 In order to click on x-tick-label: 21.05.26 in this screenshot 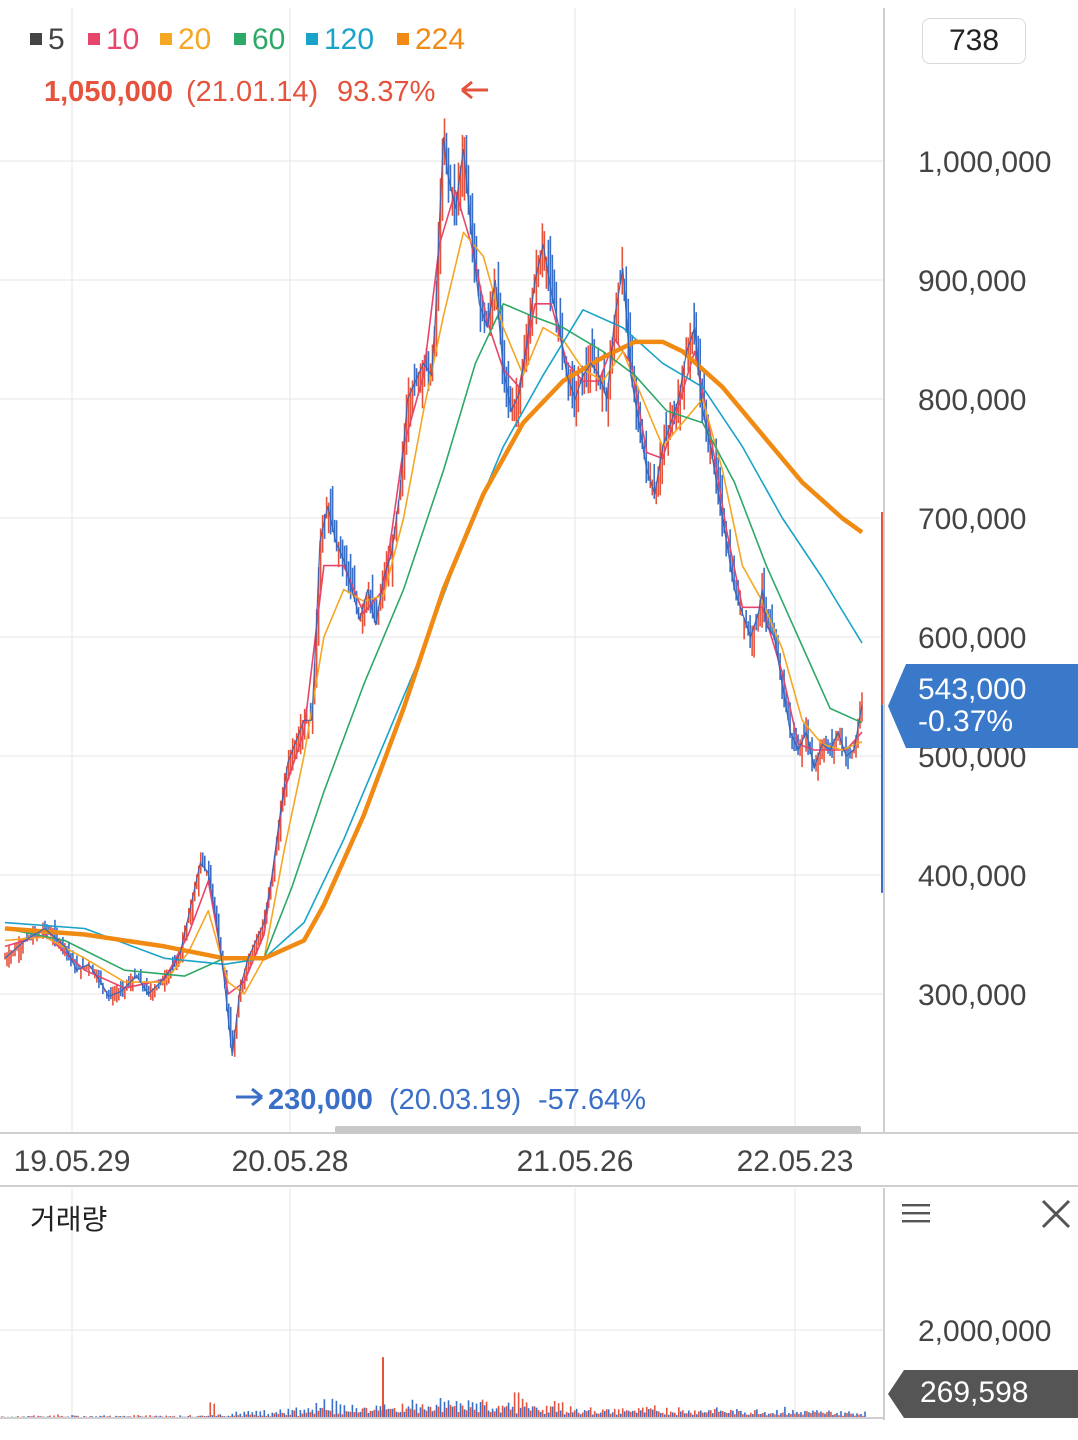, I will do `click(575, 1161)`.